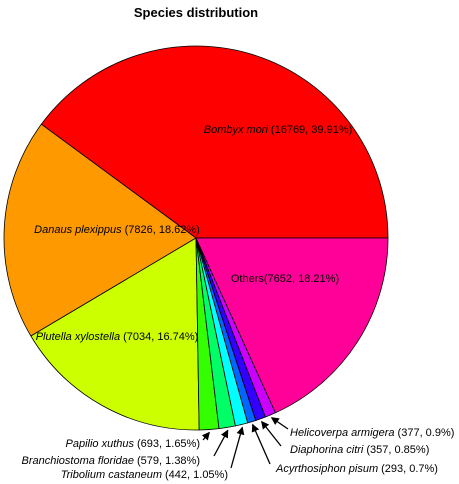 The height and width of the screenshot is (484, 459). What do you see at coordinates (196, 475) in the screenshot?
I see `slice-value-label: (442, 1.05%)` at bounding box center [196, 475].